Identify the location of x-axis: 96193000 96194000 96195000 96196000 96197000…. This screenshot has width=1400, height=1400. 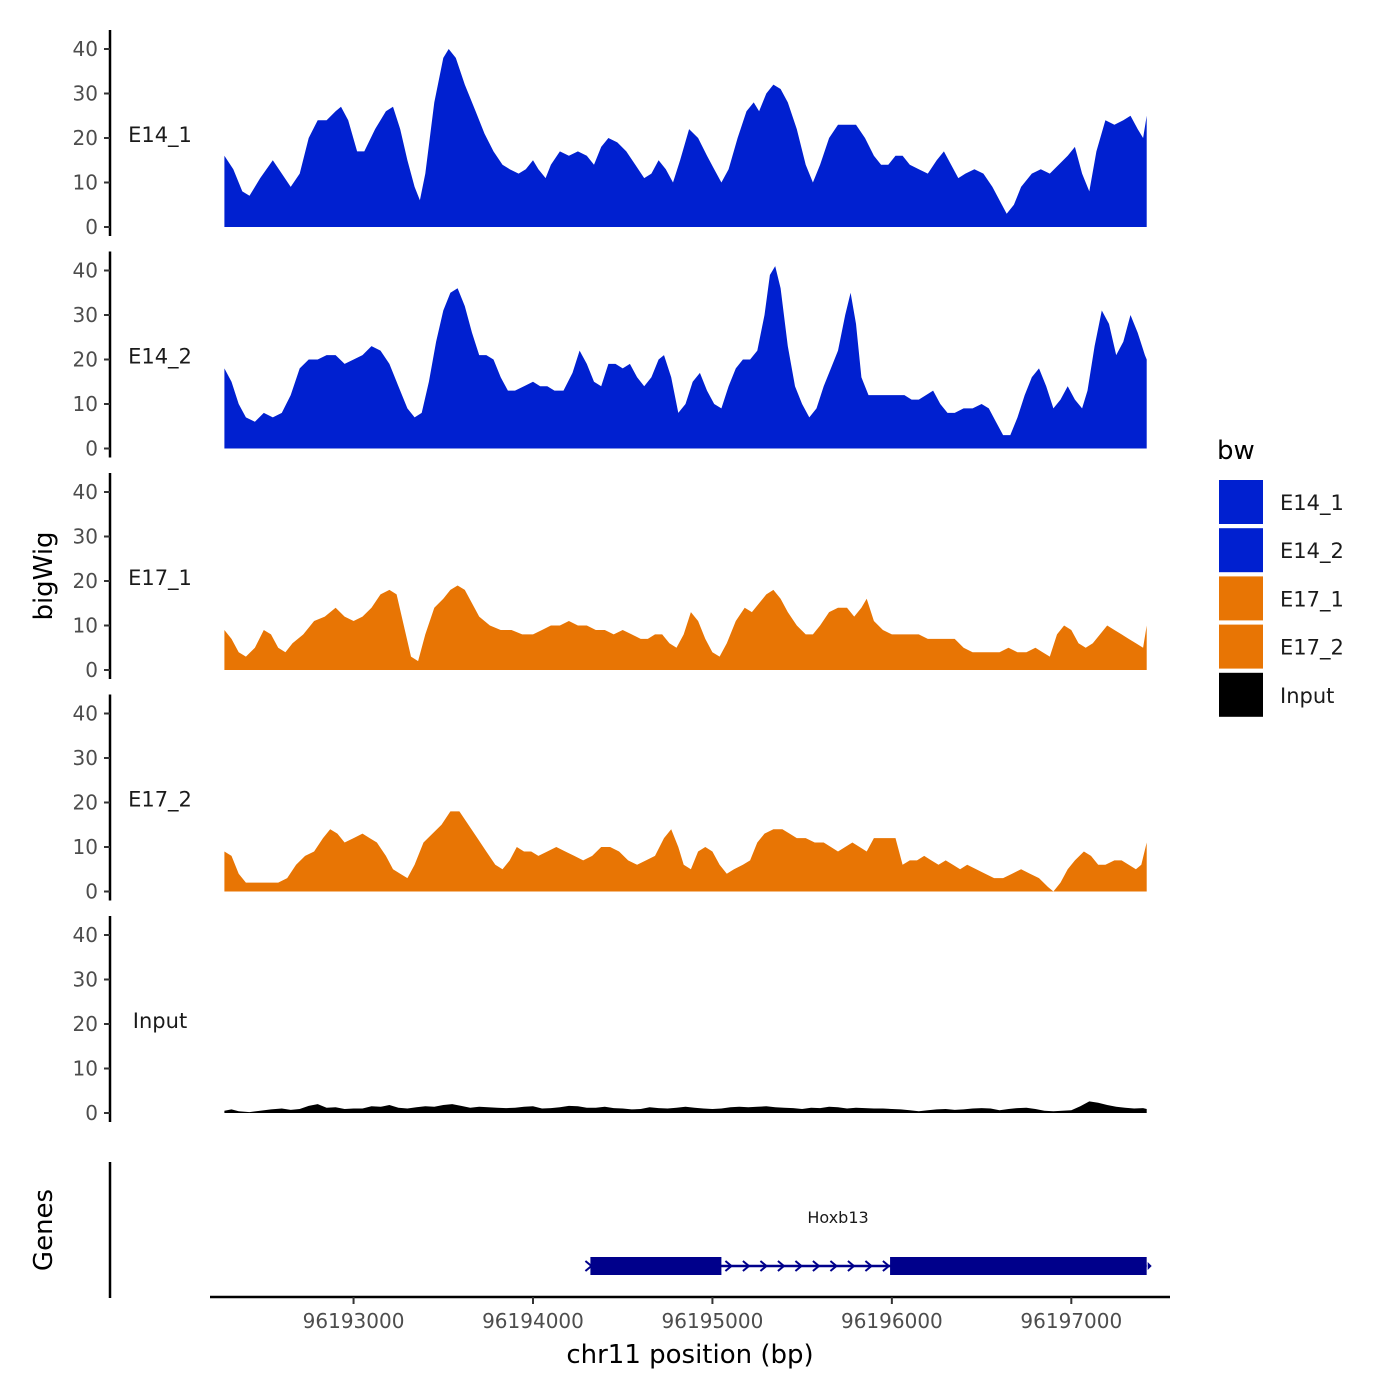
(690, 1332).